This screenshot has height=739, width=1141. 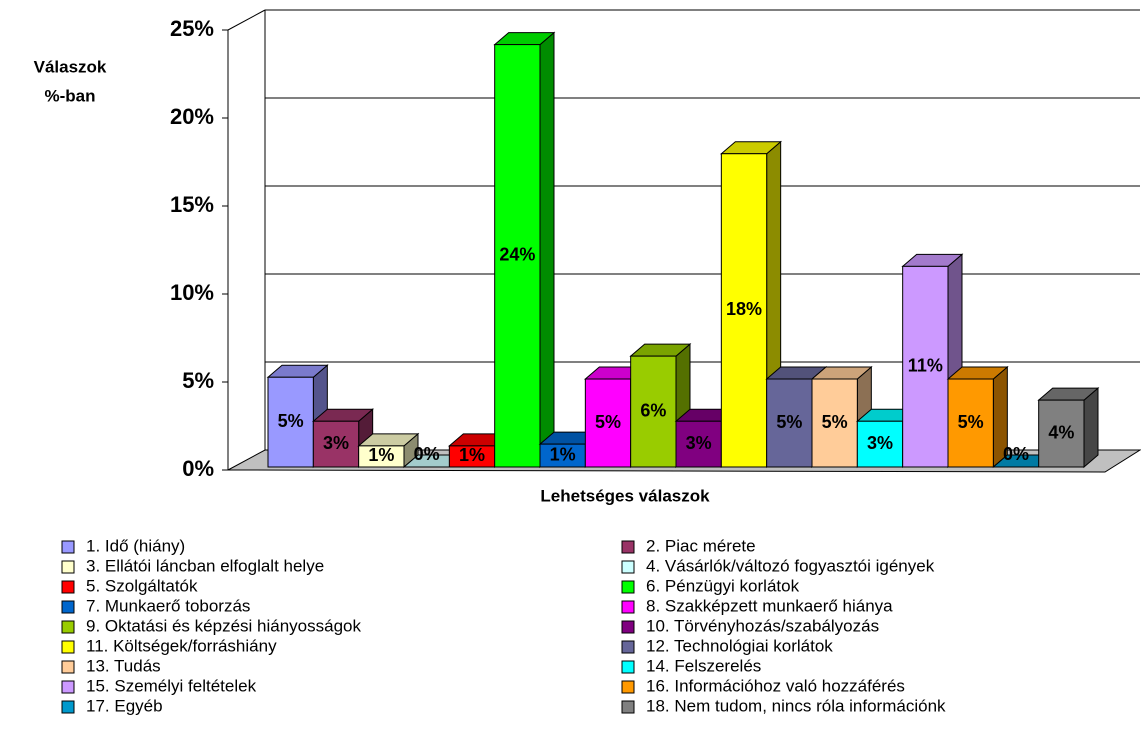 I want to click on legend-label: 18. Nem tudom, nincs róla információnk, so click(x=796, y=705).